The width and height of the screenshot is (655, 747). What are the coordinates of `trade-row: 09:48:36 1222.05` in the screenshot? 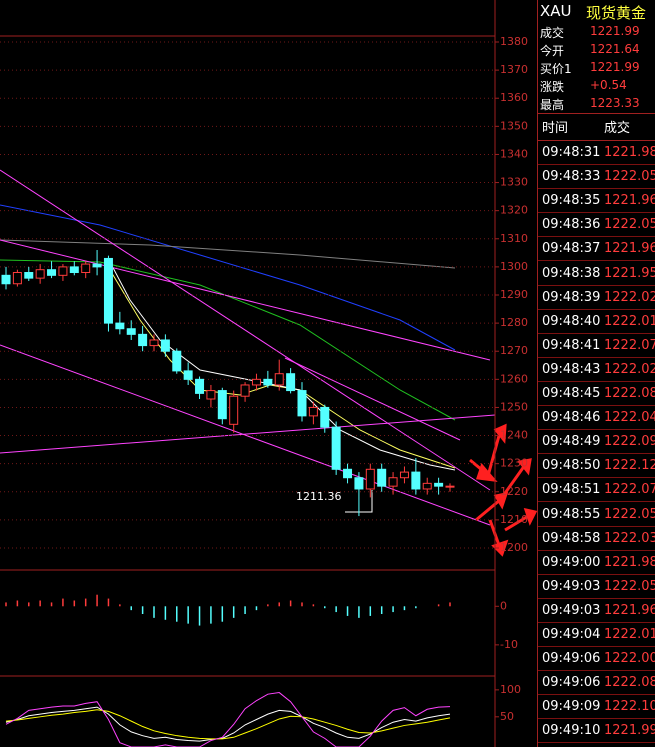 It's located at (596, 225).